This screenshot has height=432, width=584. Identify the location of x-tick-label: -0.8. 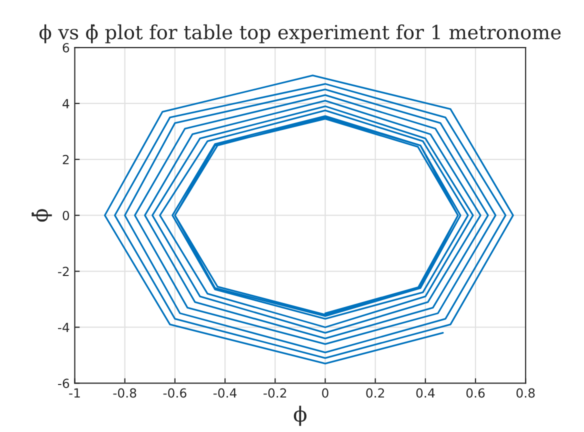
(124, 393).